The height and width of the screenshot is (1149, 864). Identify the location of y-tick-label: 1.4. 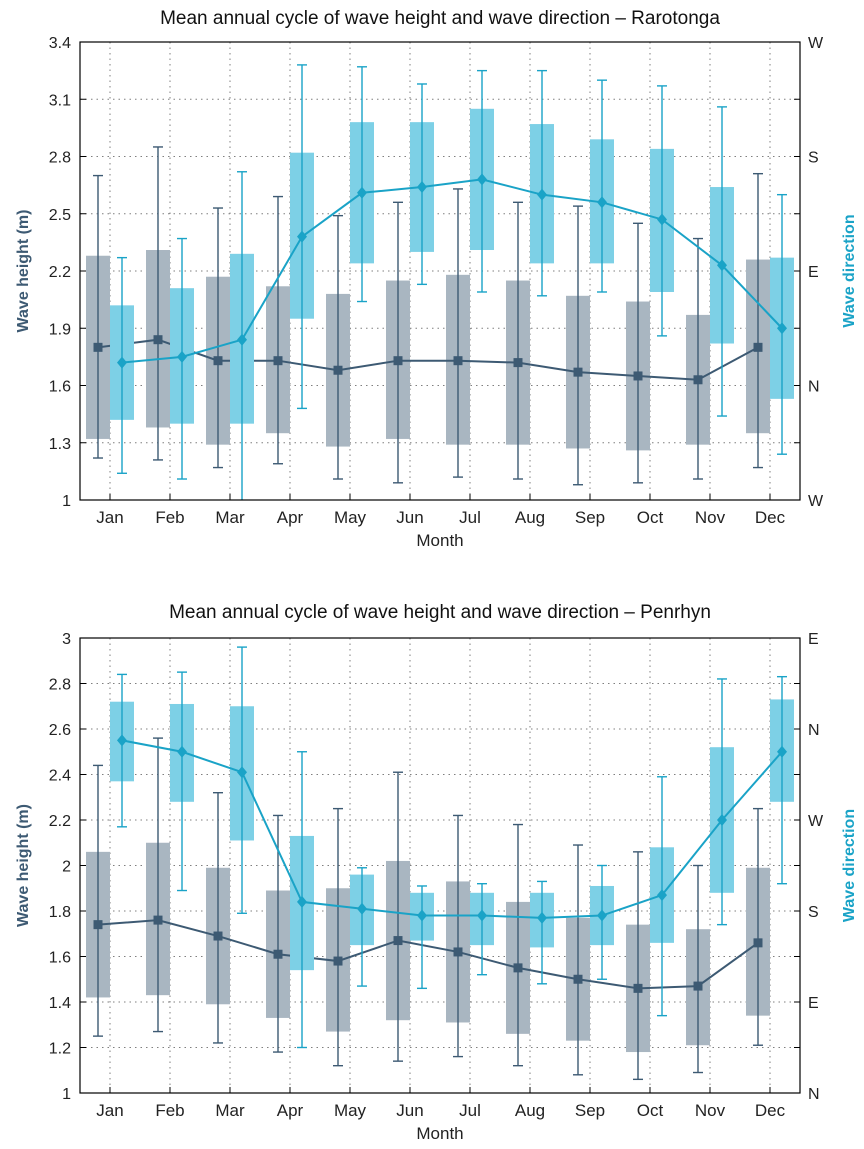
(60, 1003).